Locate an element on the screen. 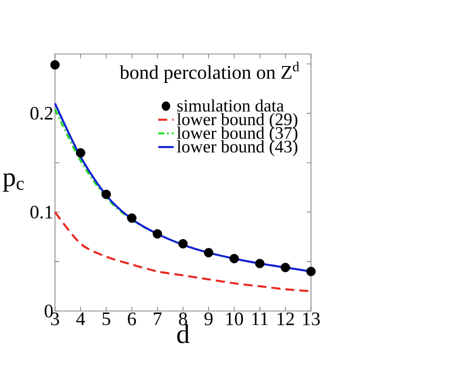 The width and height of the screenshot is (474, 366). y-axis-title: p$_{c}$ is located at coordinates (13, 182).